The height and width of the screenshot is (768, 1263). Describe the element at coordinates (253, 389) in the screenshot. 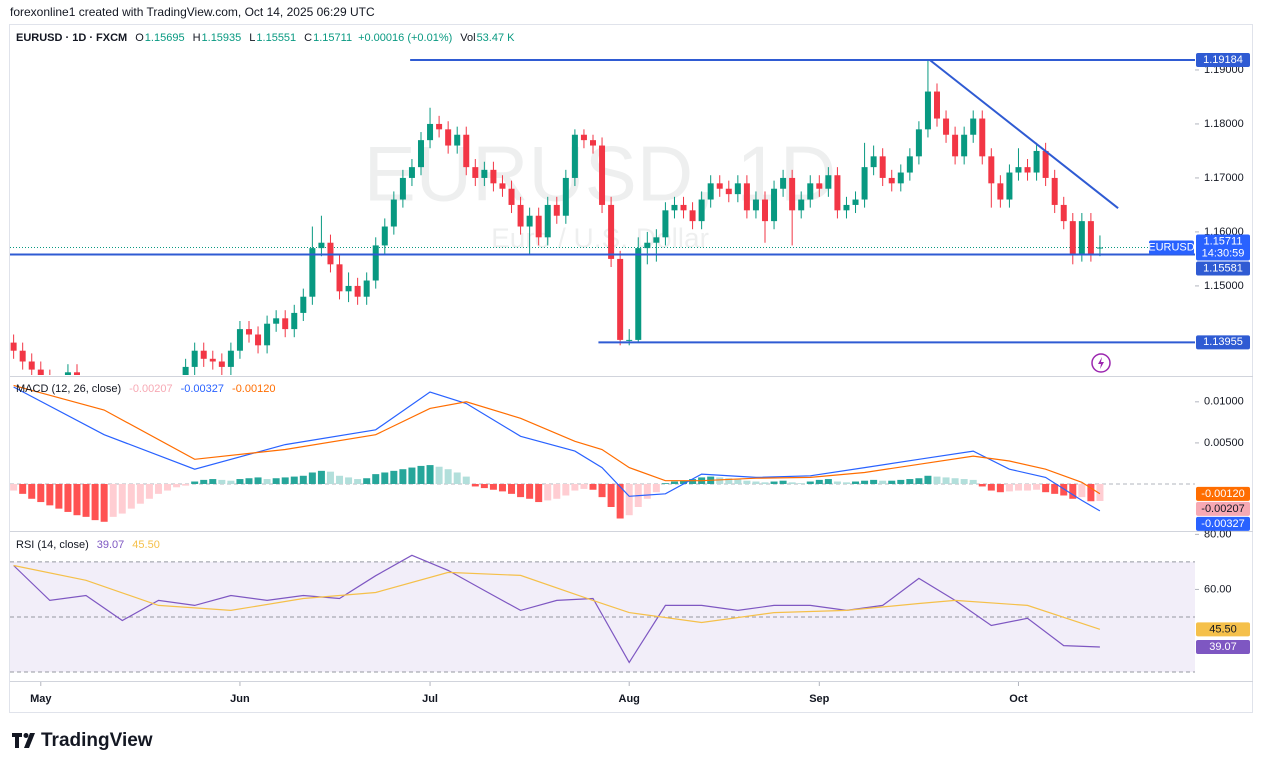

I see `legend-value: -0.00120` at that location.